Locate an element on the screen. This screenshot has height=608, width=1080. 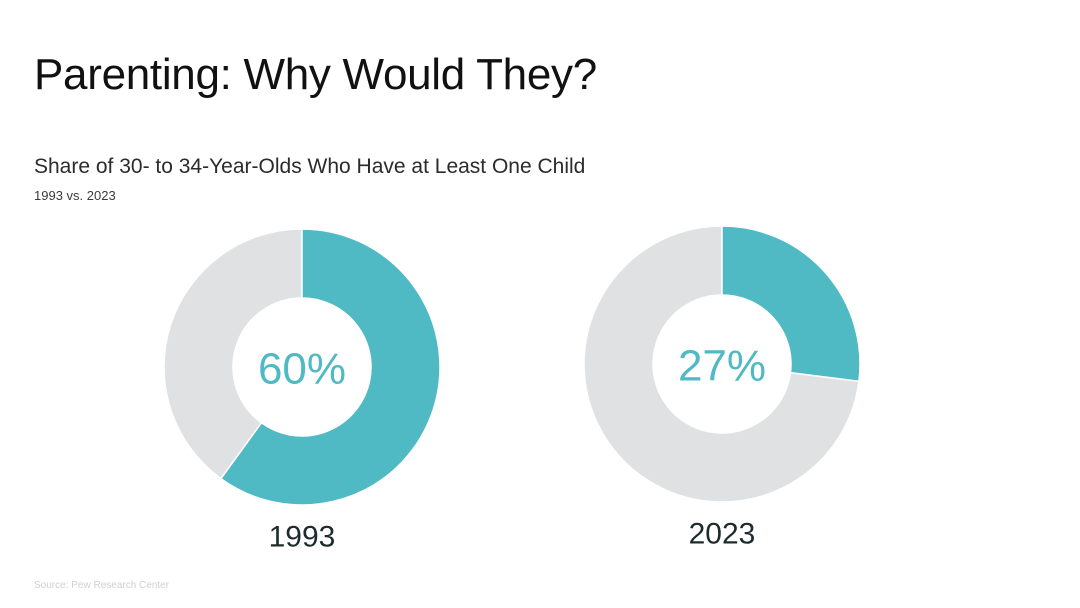
donut-2023: 27% 2023 is located at coordinates (722, 388).